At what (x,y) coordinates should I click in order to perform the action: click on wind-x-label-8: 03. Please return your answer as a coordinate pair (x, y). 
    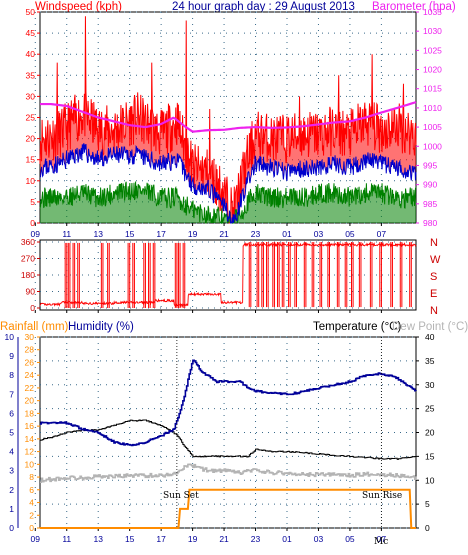
    Looking at the image, I should click on (319, 234).